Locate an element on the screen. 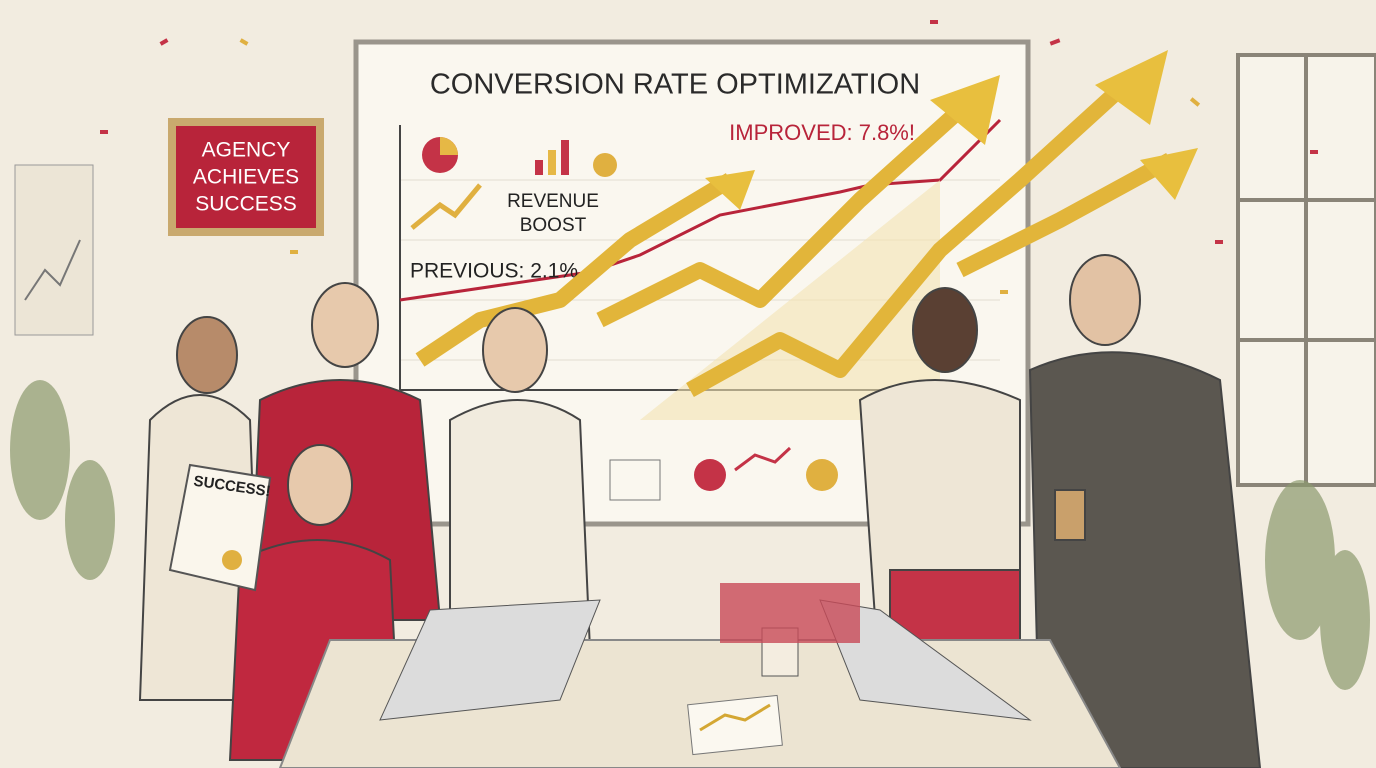  sign-line: SUCCESS is located at coordinates (246, 204).